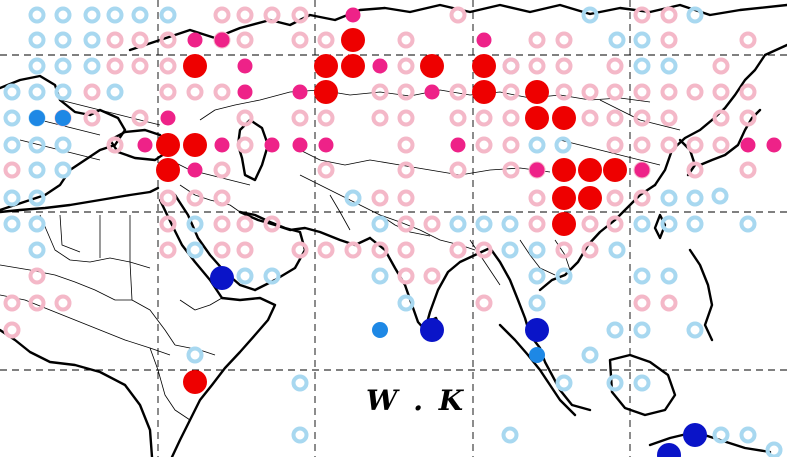 The width and height of the screenshot is (787, 457). Describe the element at coordinates (537, 370) in the screenshot. I see `coastline-sumatra` at that location.